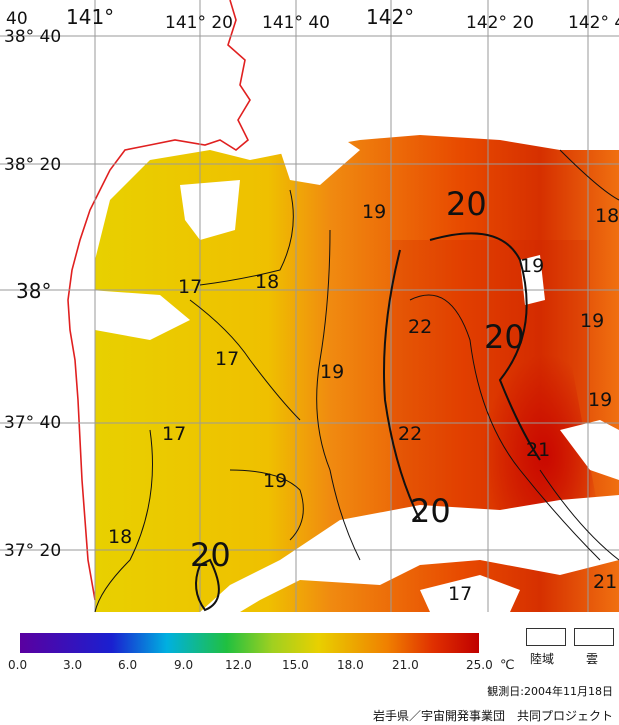 This screenshot has width=619, height=725. What do you see at coordinates (199, 23) in the screenshot?
I see `lon-label-141-20: 141° 20` at bounding box center [199, 23].